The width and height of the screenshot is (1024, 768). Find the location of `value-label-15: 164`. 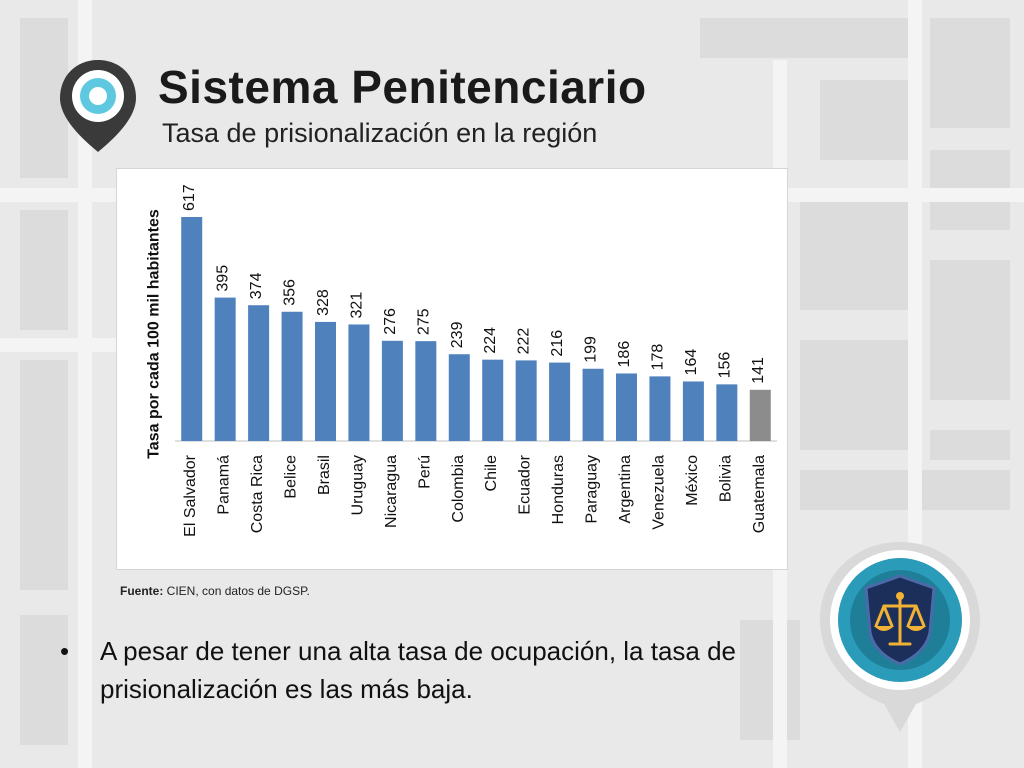

value-label-15: 164 is located at coordinates (691, 362).